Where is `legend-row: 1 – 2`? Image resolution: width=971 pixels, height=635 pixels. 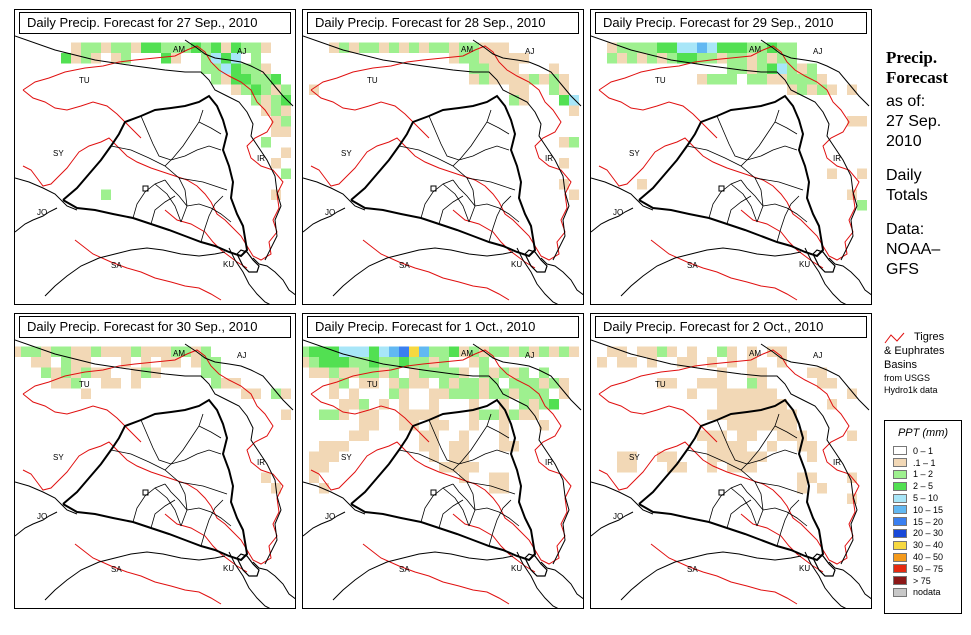
legend-row: 1 – 2 is located at coordinates (927, 475).